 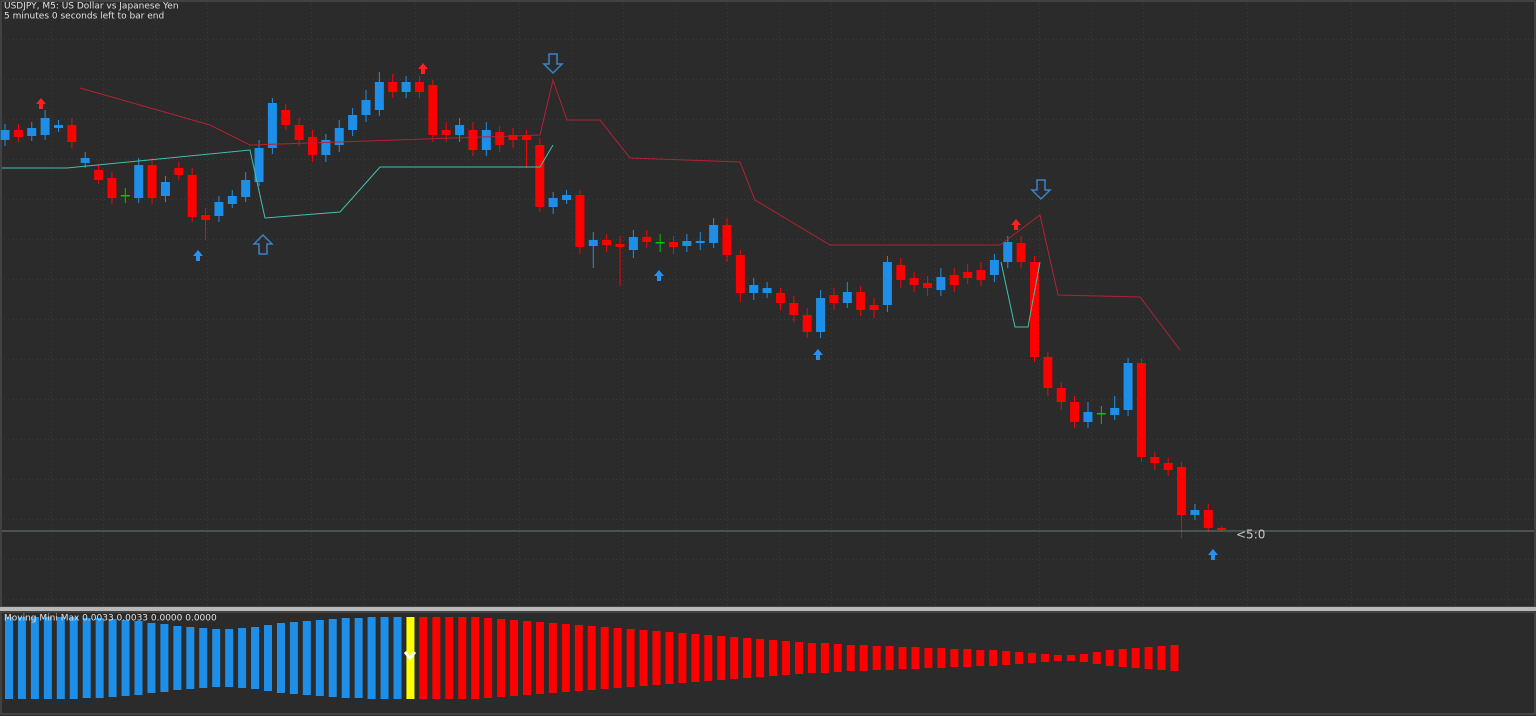 What do you see at coordinates (592, 658) in the screenshot?
I see `histogram` at bounding box center [592, 658].